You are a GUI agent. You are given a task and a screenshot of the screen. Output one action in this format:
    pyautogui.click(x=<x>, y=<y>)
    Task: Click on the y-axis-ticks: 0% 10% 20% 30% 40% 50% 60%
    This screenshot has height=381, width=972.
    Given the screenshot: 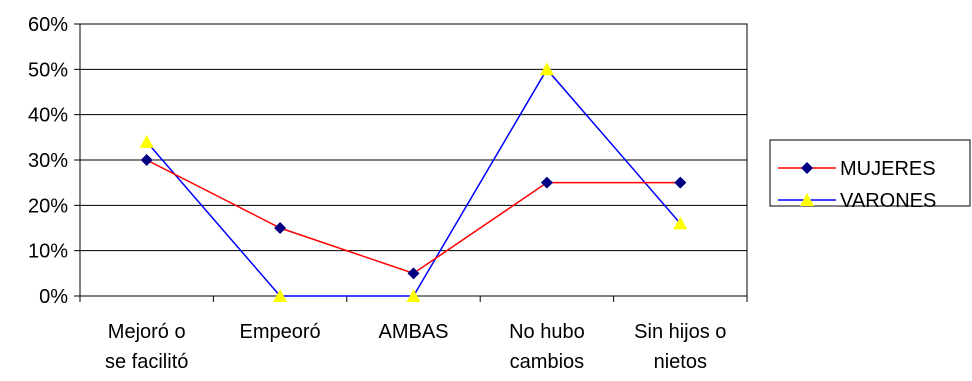 What is the action you would take?
    pyautogui.click(x=48, y=161)
    